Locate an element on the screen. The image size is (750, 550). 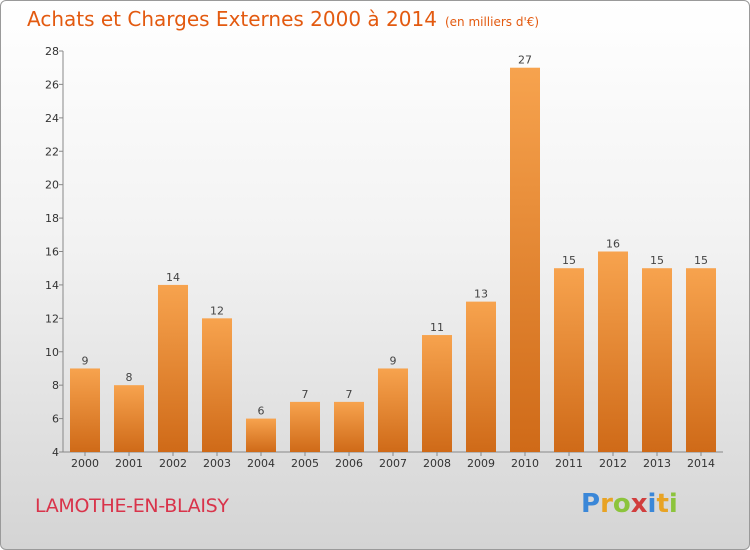
x-tick-label: 2011 is located at coordinates (569, 463).